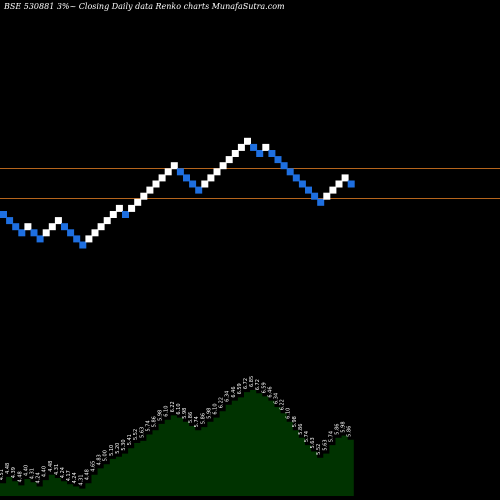 The width and height of the screenshot is (500, 500). Describe the element at coordinates (130, 439) in the screenshot. I see `volume-data-label: 5.41` at that location.